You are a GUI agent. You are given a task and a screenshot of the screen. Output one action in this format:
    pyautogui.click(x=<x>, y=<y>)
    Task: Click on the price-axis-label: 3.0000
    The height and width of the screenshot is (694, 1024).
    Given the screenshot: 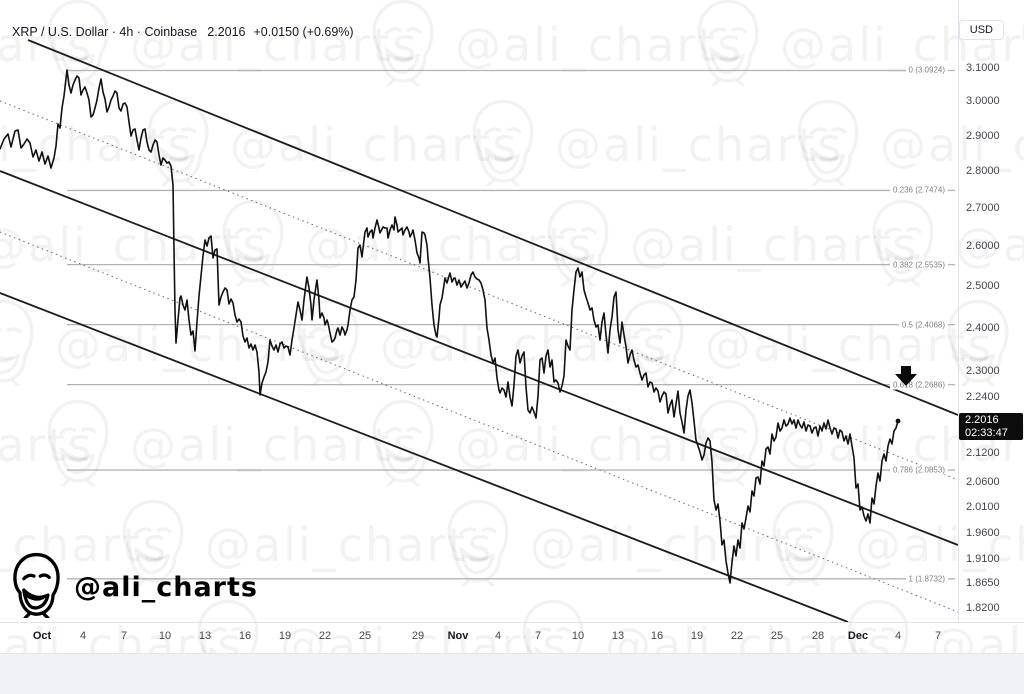 What is the action you would take?
    pyautogui.click(x=983, y=101)
    